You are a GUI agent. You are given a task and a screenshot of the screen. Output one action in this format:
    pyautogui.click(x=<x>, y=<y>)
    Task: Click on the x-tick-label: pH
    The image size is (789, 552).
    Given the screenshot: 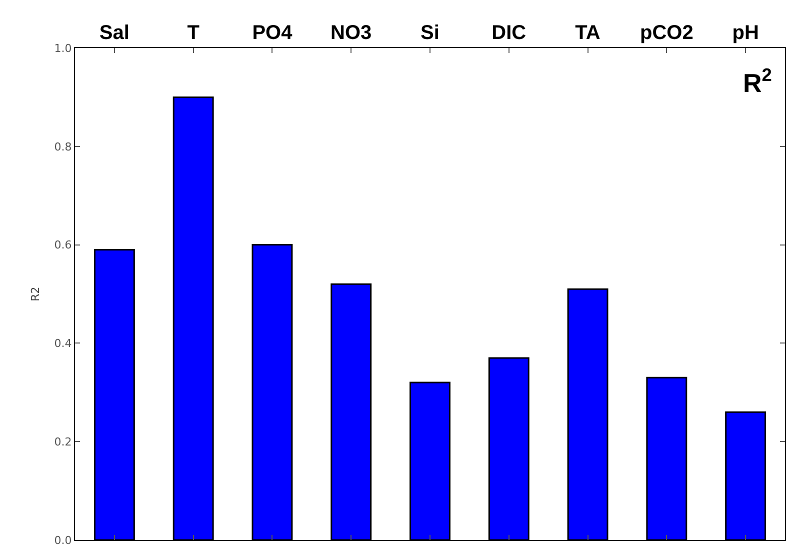 What is the action you would take?
    pyautogui.click(x=745, y=33)
    